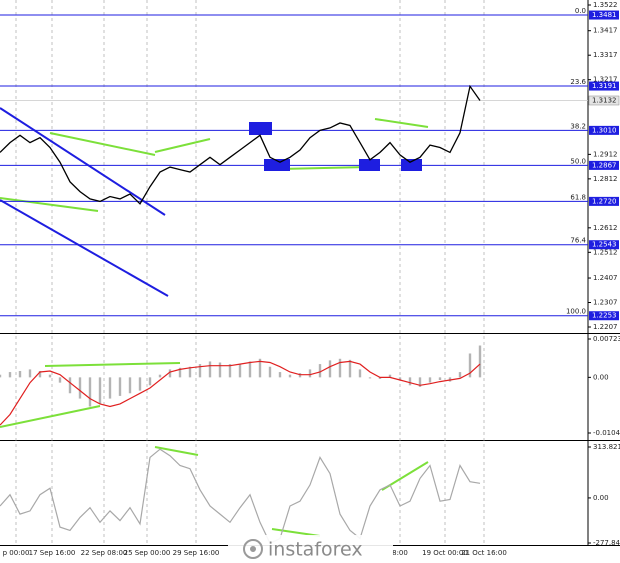 Image resolution: width=620 pixels, height=563 pixels. What do you see at coordinates (400, 553) in the screenshot?
I see `x-tick-label: 8:00` at bounding box center [400, 553].